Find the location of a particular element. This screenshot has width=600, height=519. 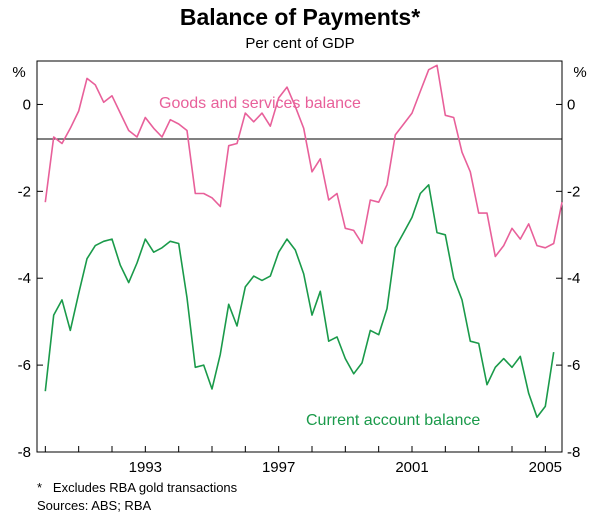

y-tick-label-left: 0 is located at coordinates (27, 104).